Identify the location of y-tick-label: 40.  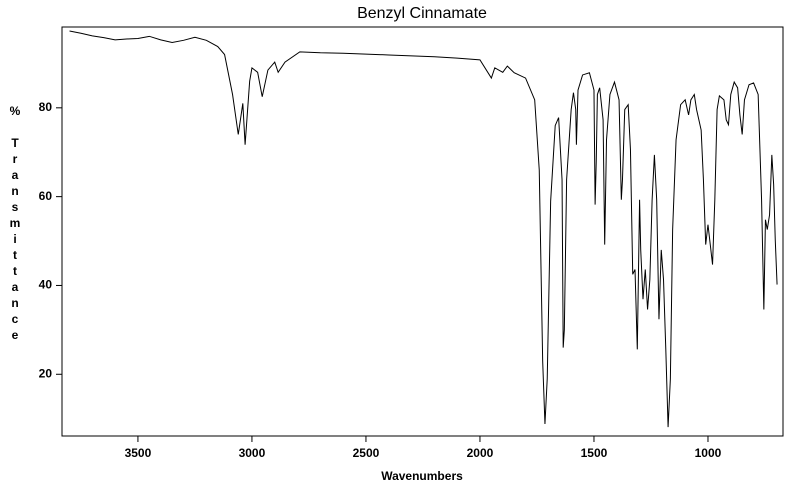
(46, 285).